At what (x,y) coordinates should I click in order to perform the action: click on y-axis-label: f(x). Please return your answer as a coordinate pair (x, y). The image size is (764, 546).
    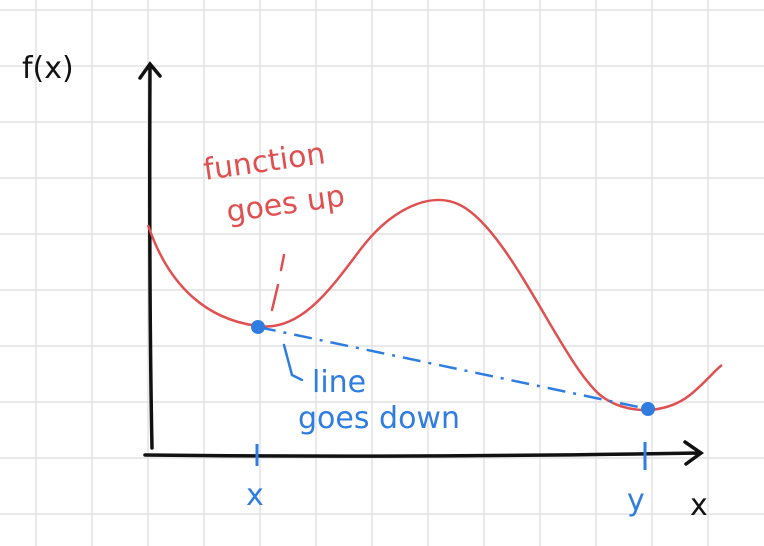
    Looking at the image, I should click on (48, 68).